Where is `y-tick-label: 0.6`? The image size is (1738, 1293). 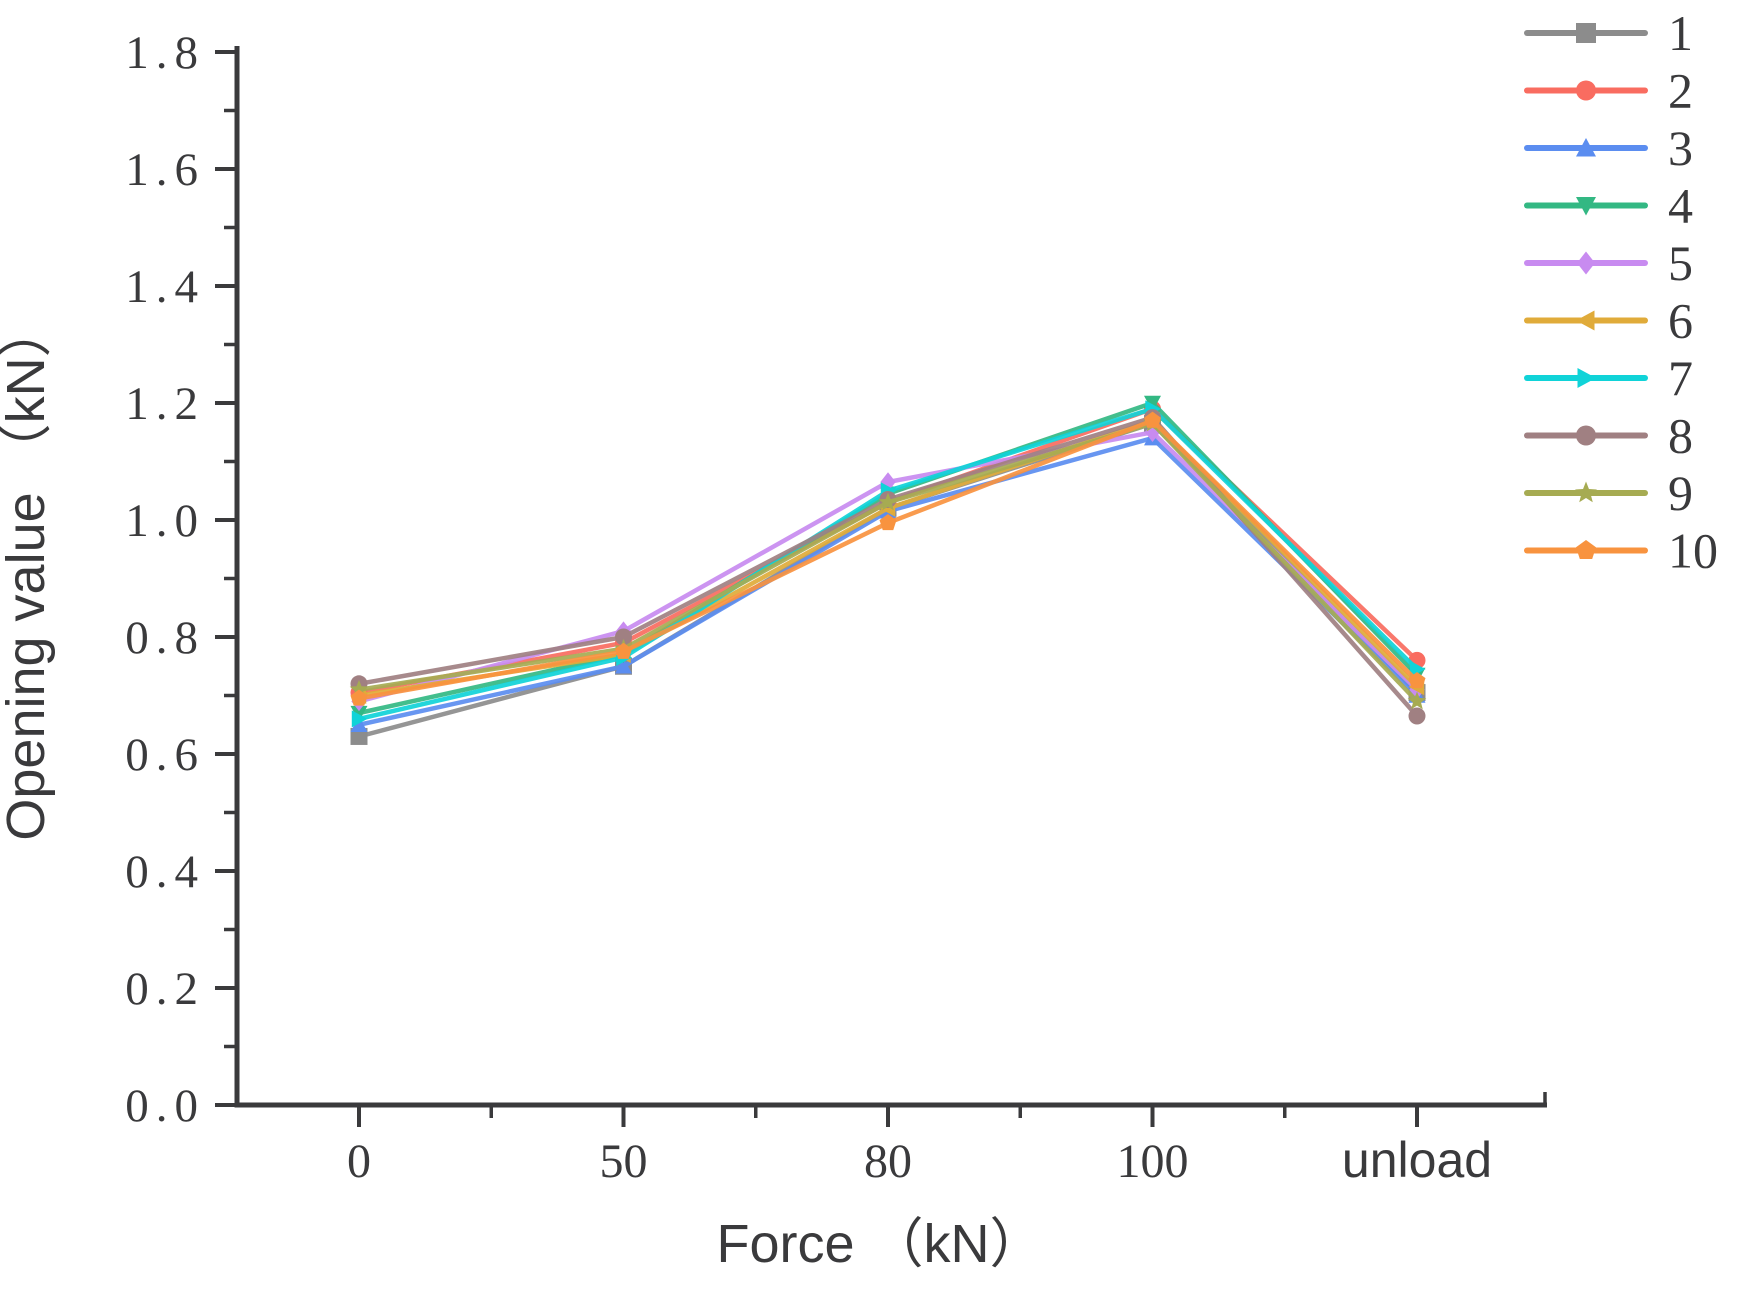 y-tick-label: 0.6 is located at coordinates (165, 755).